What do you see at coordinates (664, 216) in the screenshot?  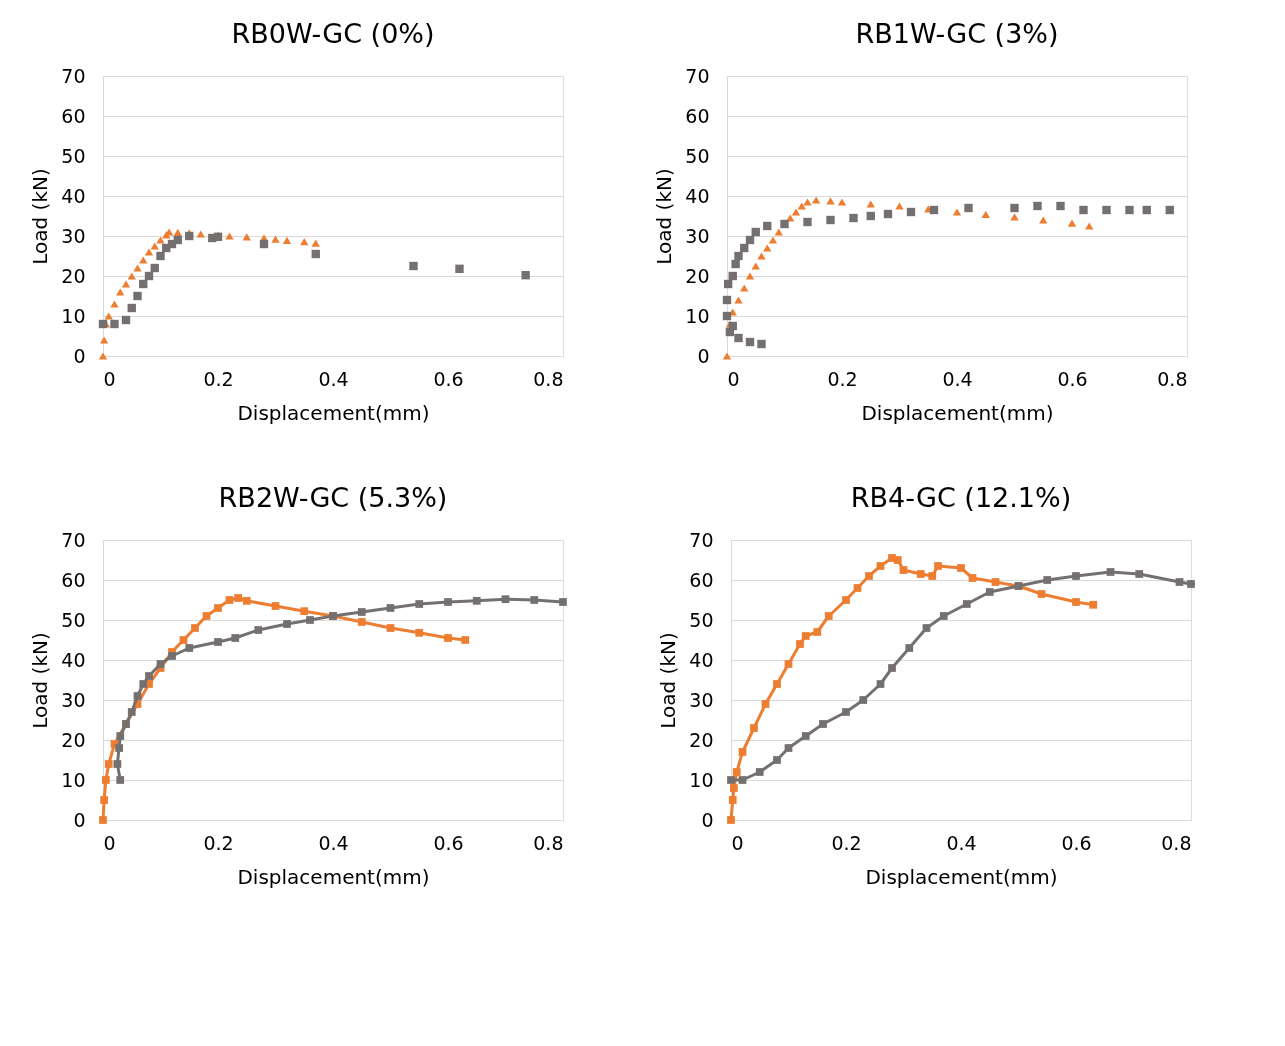 I see `y-axis-title: Load (kN)` at bounding box center [664, 216].